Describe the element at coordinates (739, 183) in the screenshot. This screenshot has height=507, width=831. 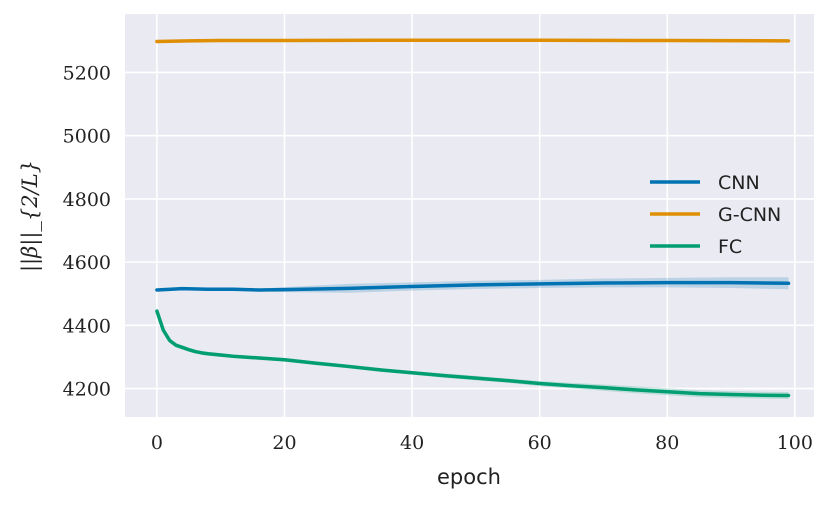
I see `legend-label-cnn: CNN` at that location.